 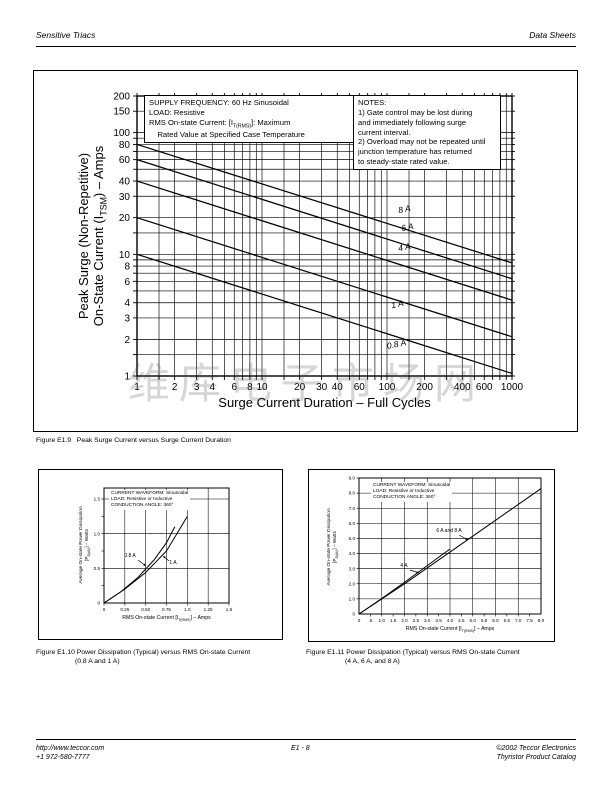 What do you see at coordinates (127, 377) in the screenshot?
I see `y-tick-label: 1` at bounding box center [127, 377].